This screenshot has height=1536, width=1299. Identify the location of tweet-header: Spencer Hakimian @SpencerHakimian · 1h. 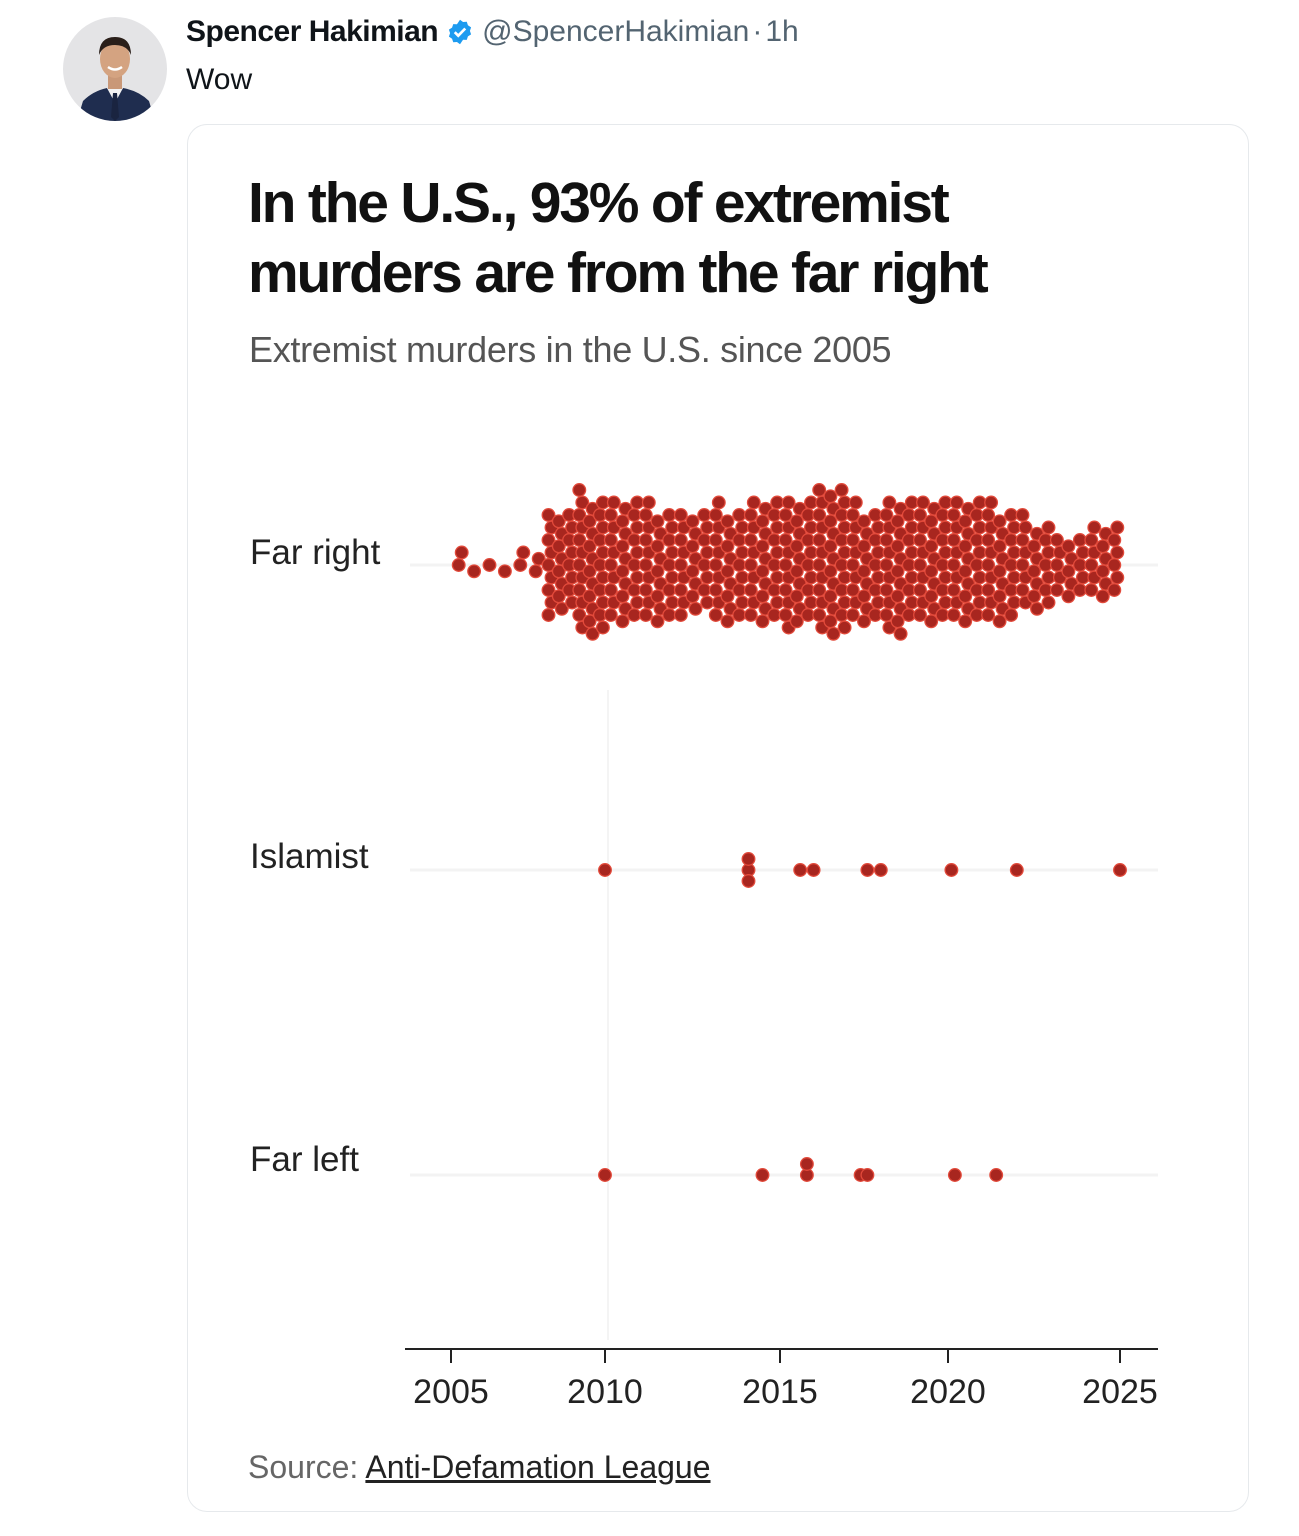
(492, 32).